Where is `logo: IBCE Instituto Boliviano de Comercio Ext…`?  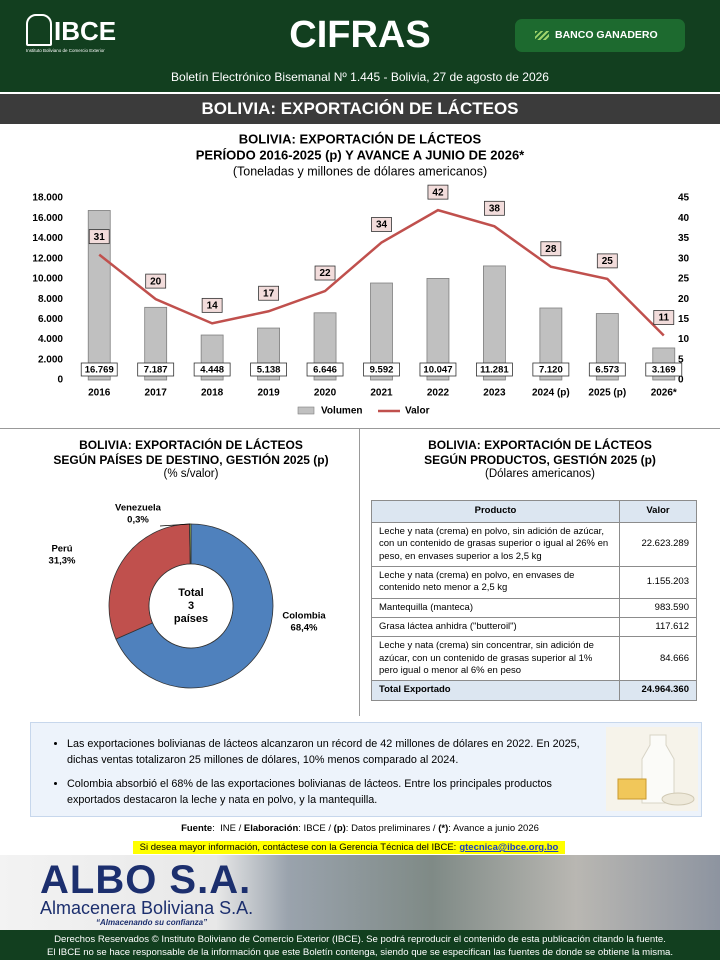 logo: IBCE Instituto Boliviano de Comercio Ext… is located at coordinates (74, 32).